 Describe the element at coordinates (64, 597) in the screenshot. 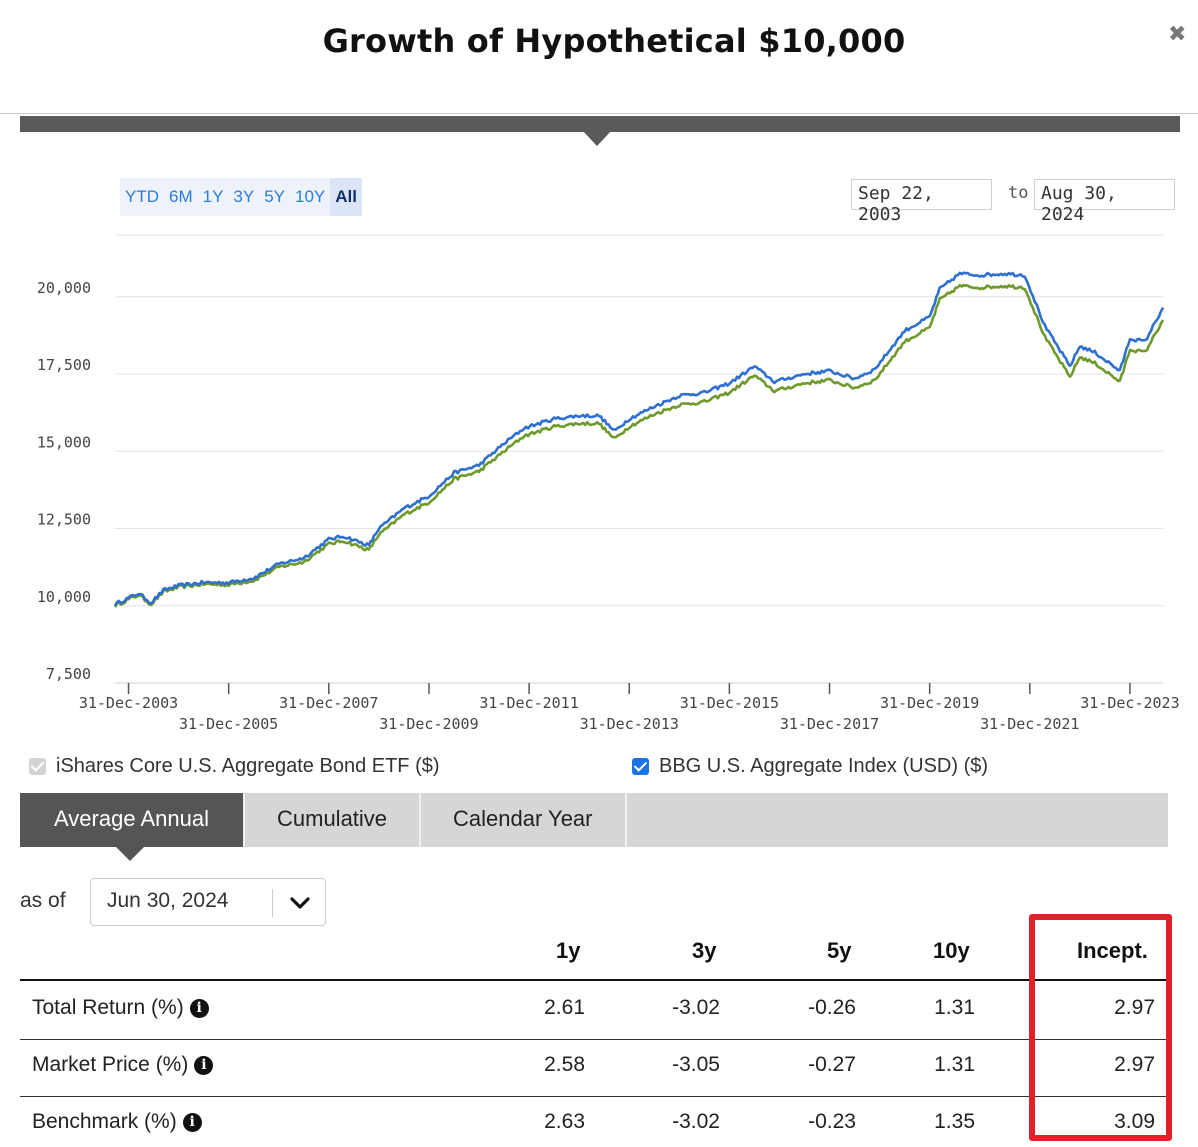

I see `y-tick-label: 10,000` at that location.